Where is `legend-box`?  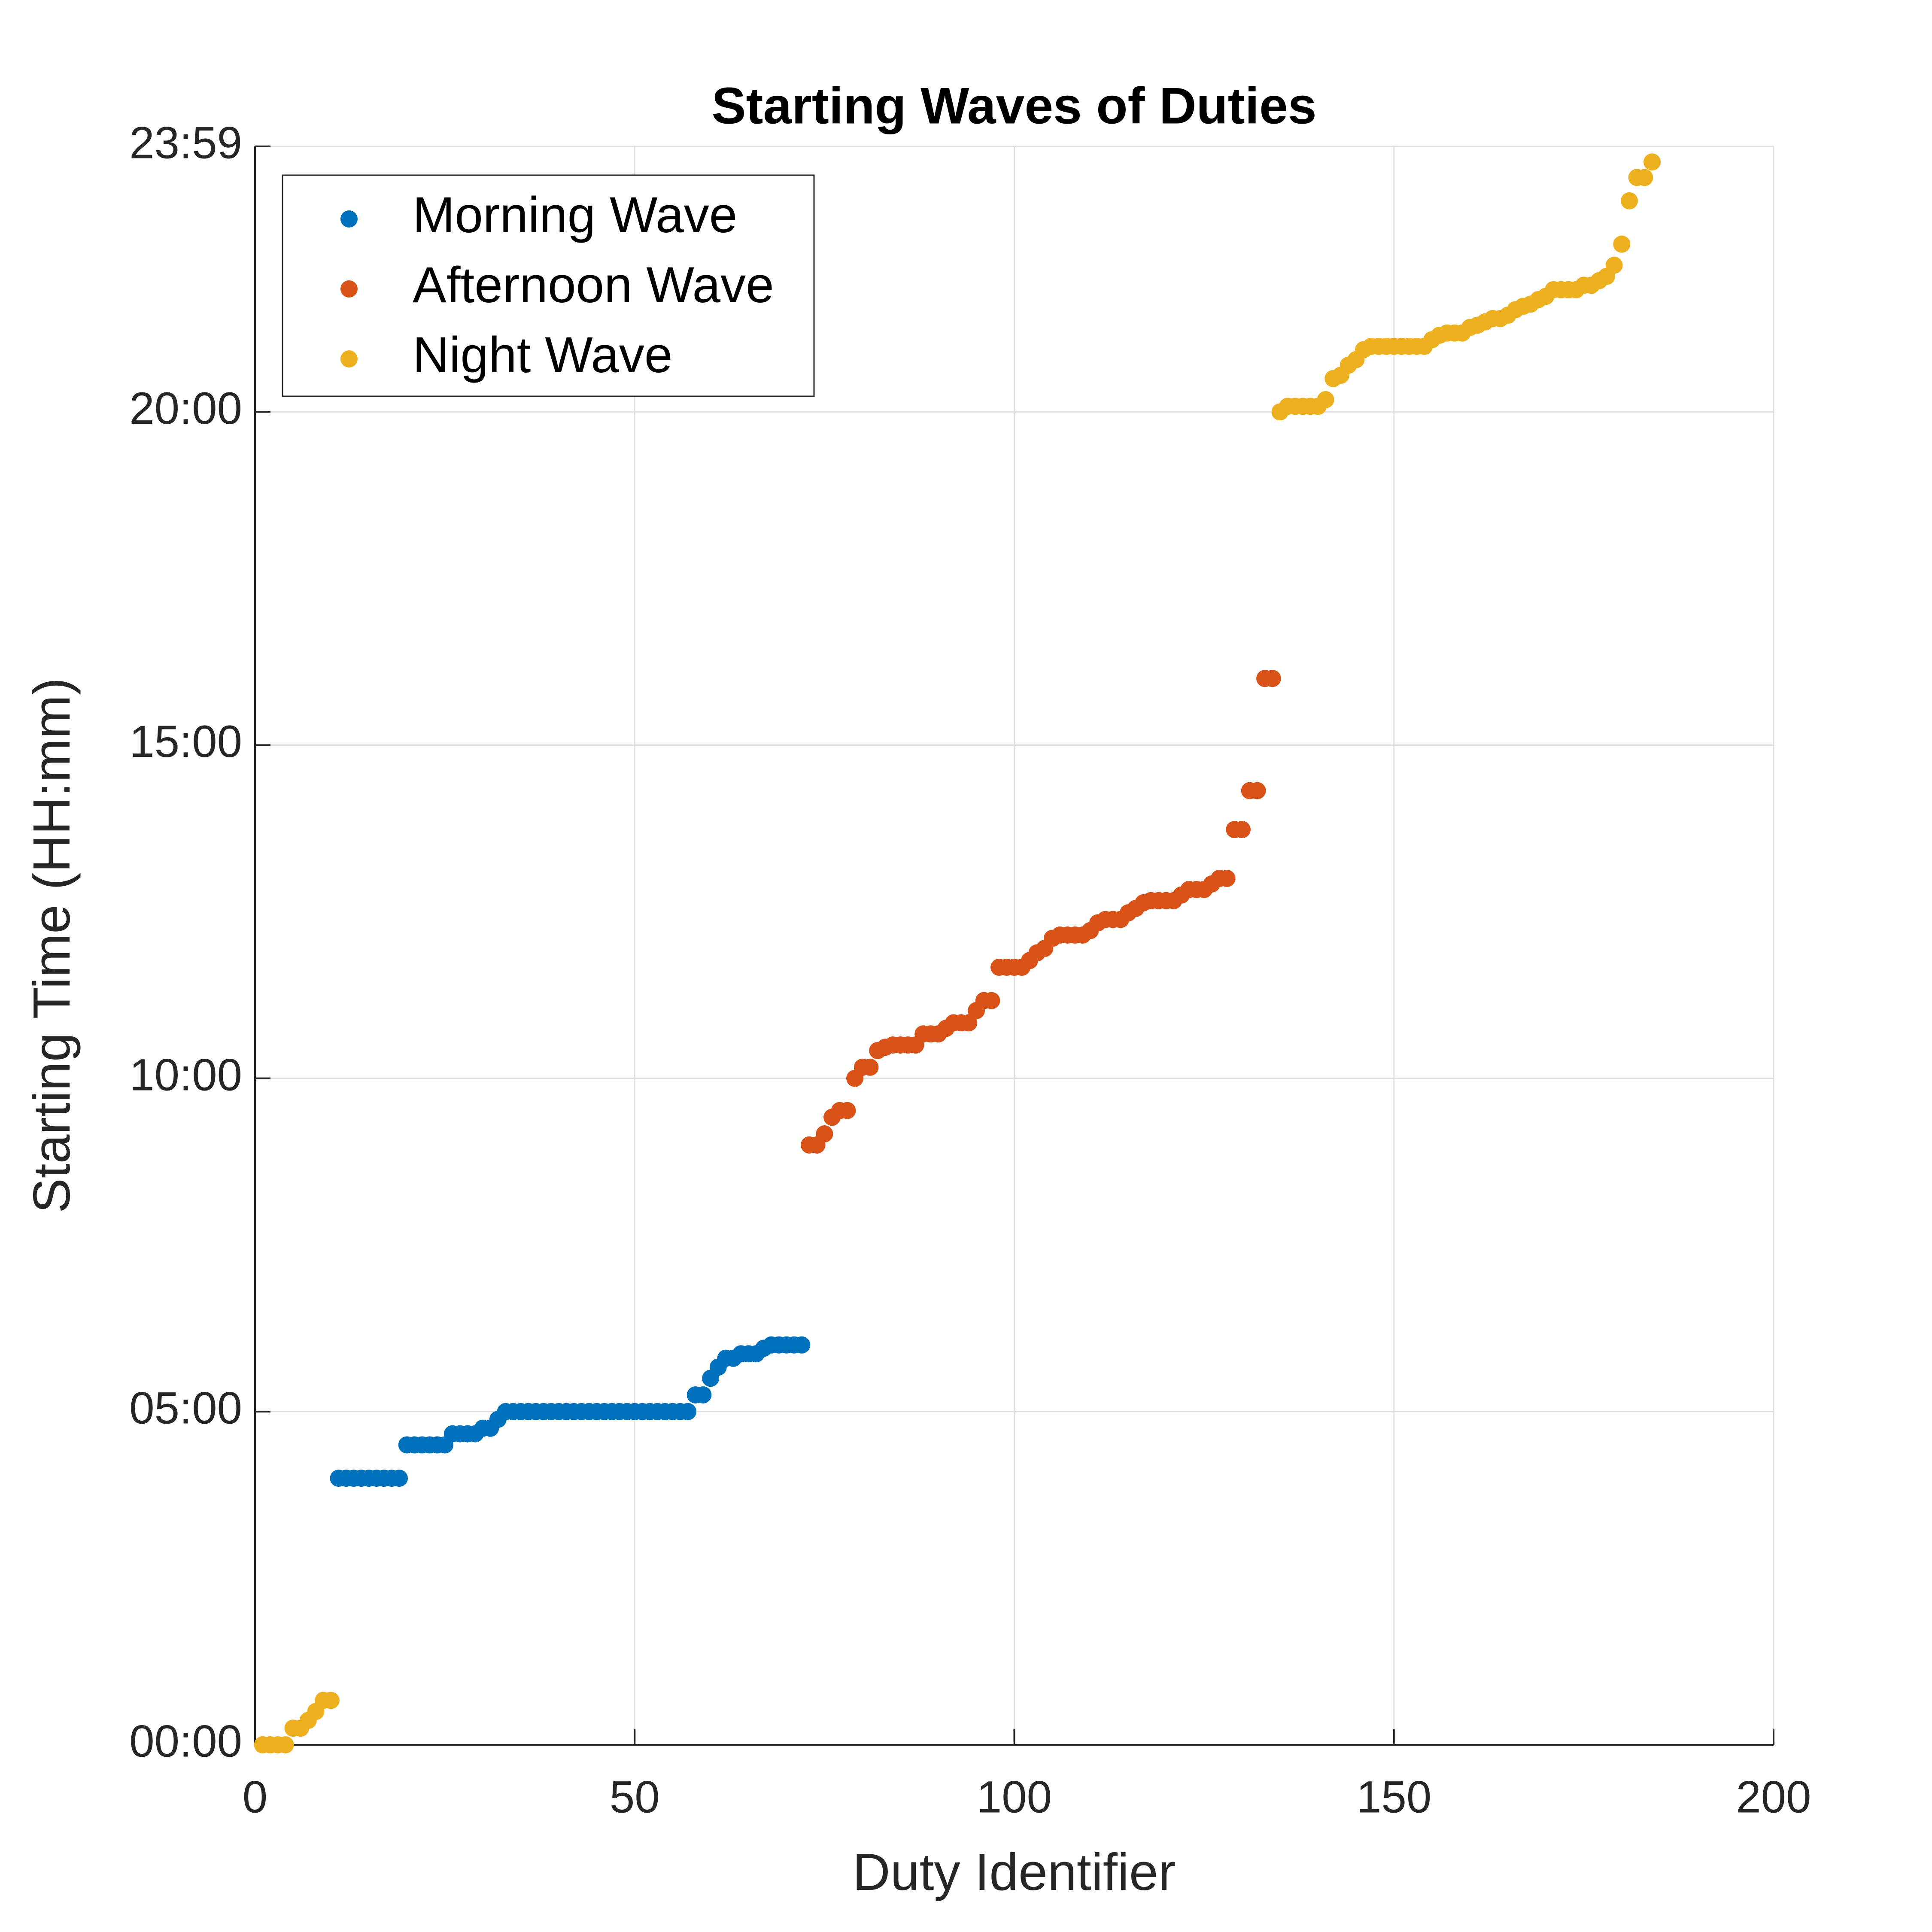
legend-box is located at coordinates (548, 285).